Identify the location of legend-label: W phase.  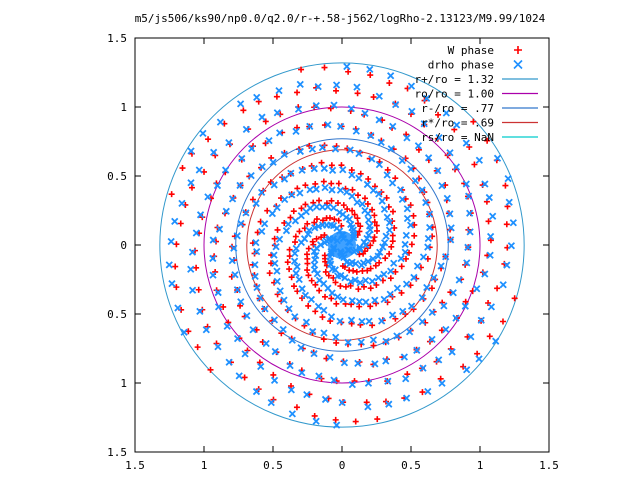
(471, 50).